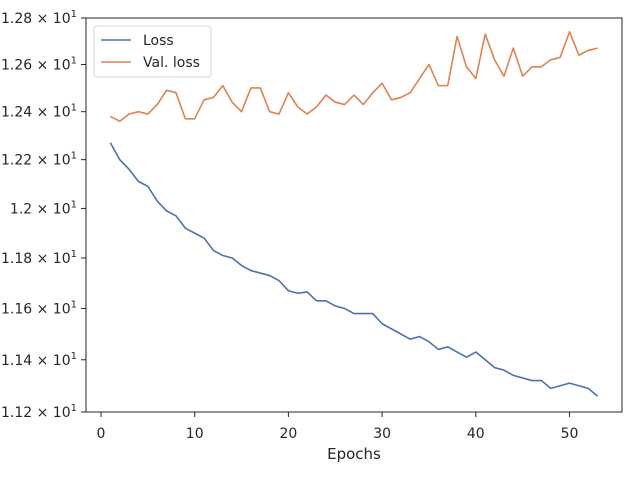  What do you see at coordinates (101, 434) in the screenshot?
I see `x-tick-label: 0` at bounding box center [101, 434].